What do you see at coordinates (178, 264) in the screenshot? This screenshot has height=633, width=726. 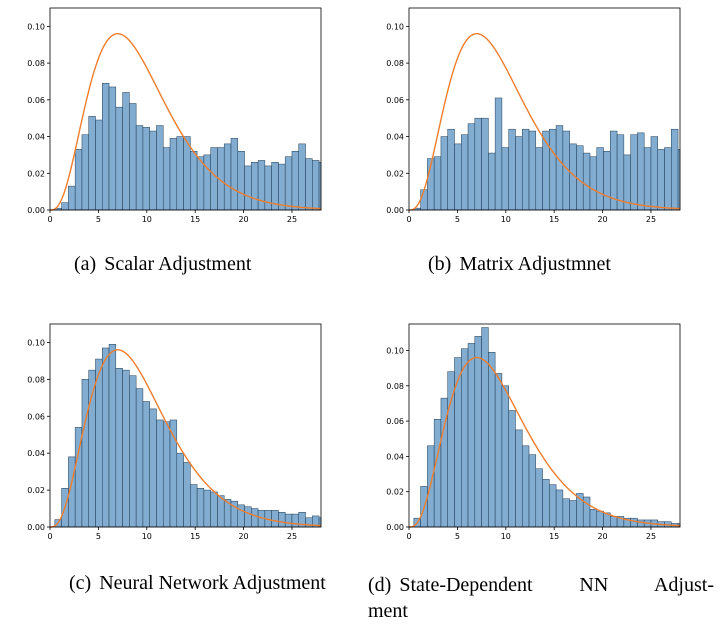 I see `caption-text: Scalar Adjustment` at bounding box center [178, 264].